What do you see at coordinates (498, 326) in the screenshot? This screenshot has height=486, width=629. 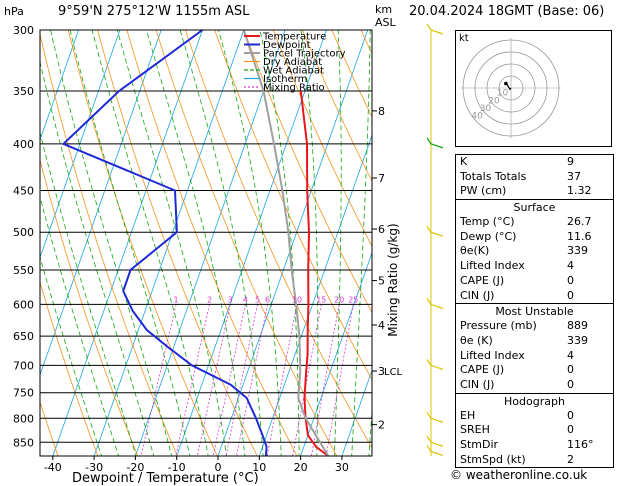 I see `row-label: Pressure (mb)` at bounding box center [498, 326].